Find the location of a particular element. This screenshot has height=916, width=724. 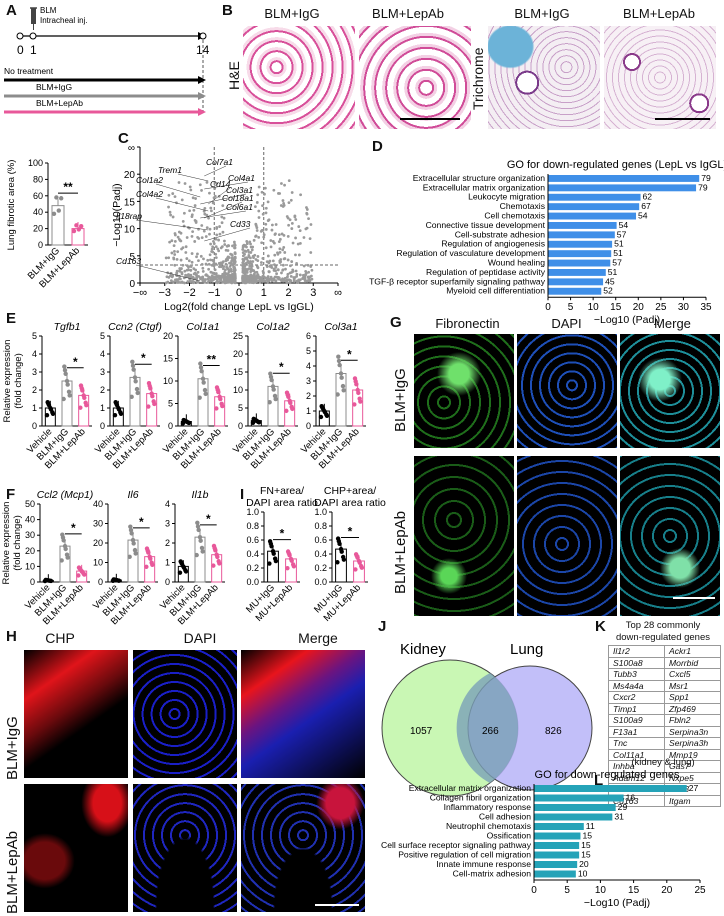

go-term-label: Collagen fibril organization is located at coordinates (480, 798).